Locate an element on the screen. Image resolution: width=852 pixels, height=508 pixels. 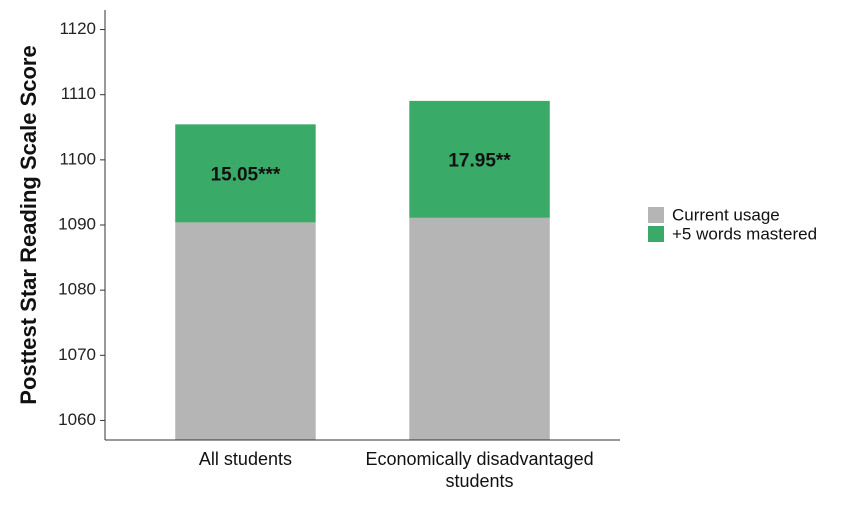
y-tick-label: 1100 is located at coordinates (77, 158).